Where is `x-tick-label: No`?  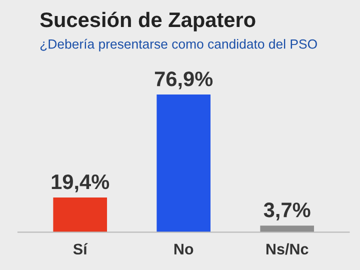
x-tick-label: No is located at coordinates (184, 249).